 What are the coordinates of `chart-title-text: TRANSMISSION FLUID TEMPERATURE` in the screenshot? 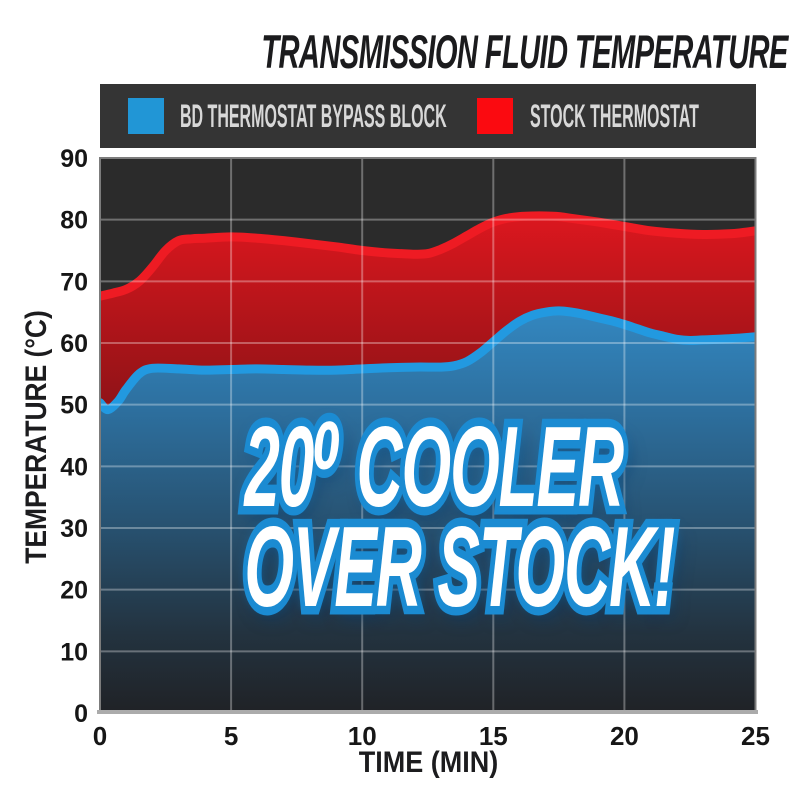 It's located at (524, 51).